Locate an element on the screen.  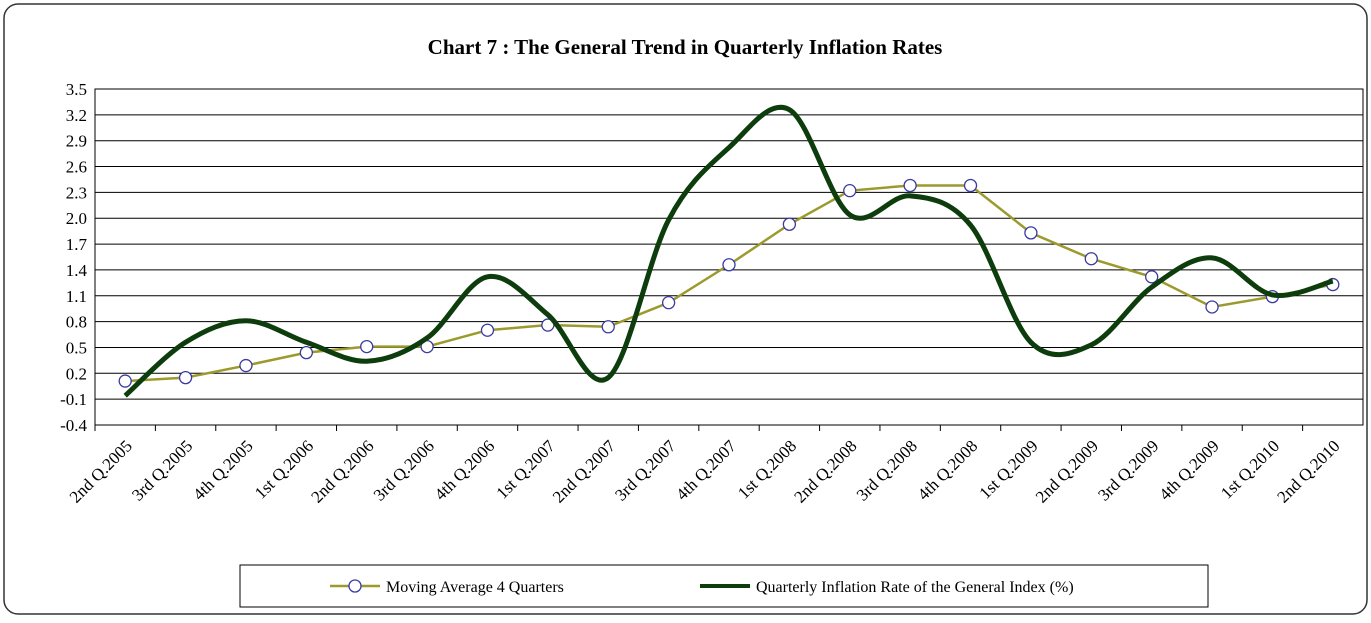
y-tick-label: 0.2 is located at coordinates (76, 373).